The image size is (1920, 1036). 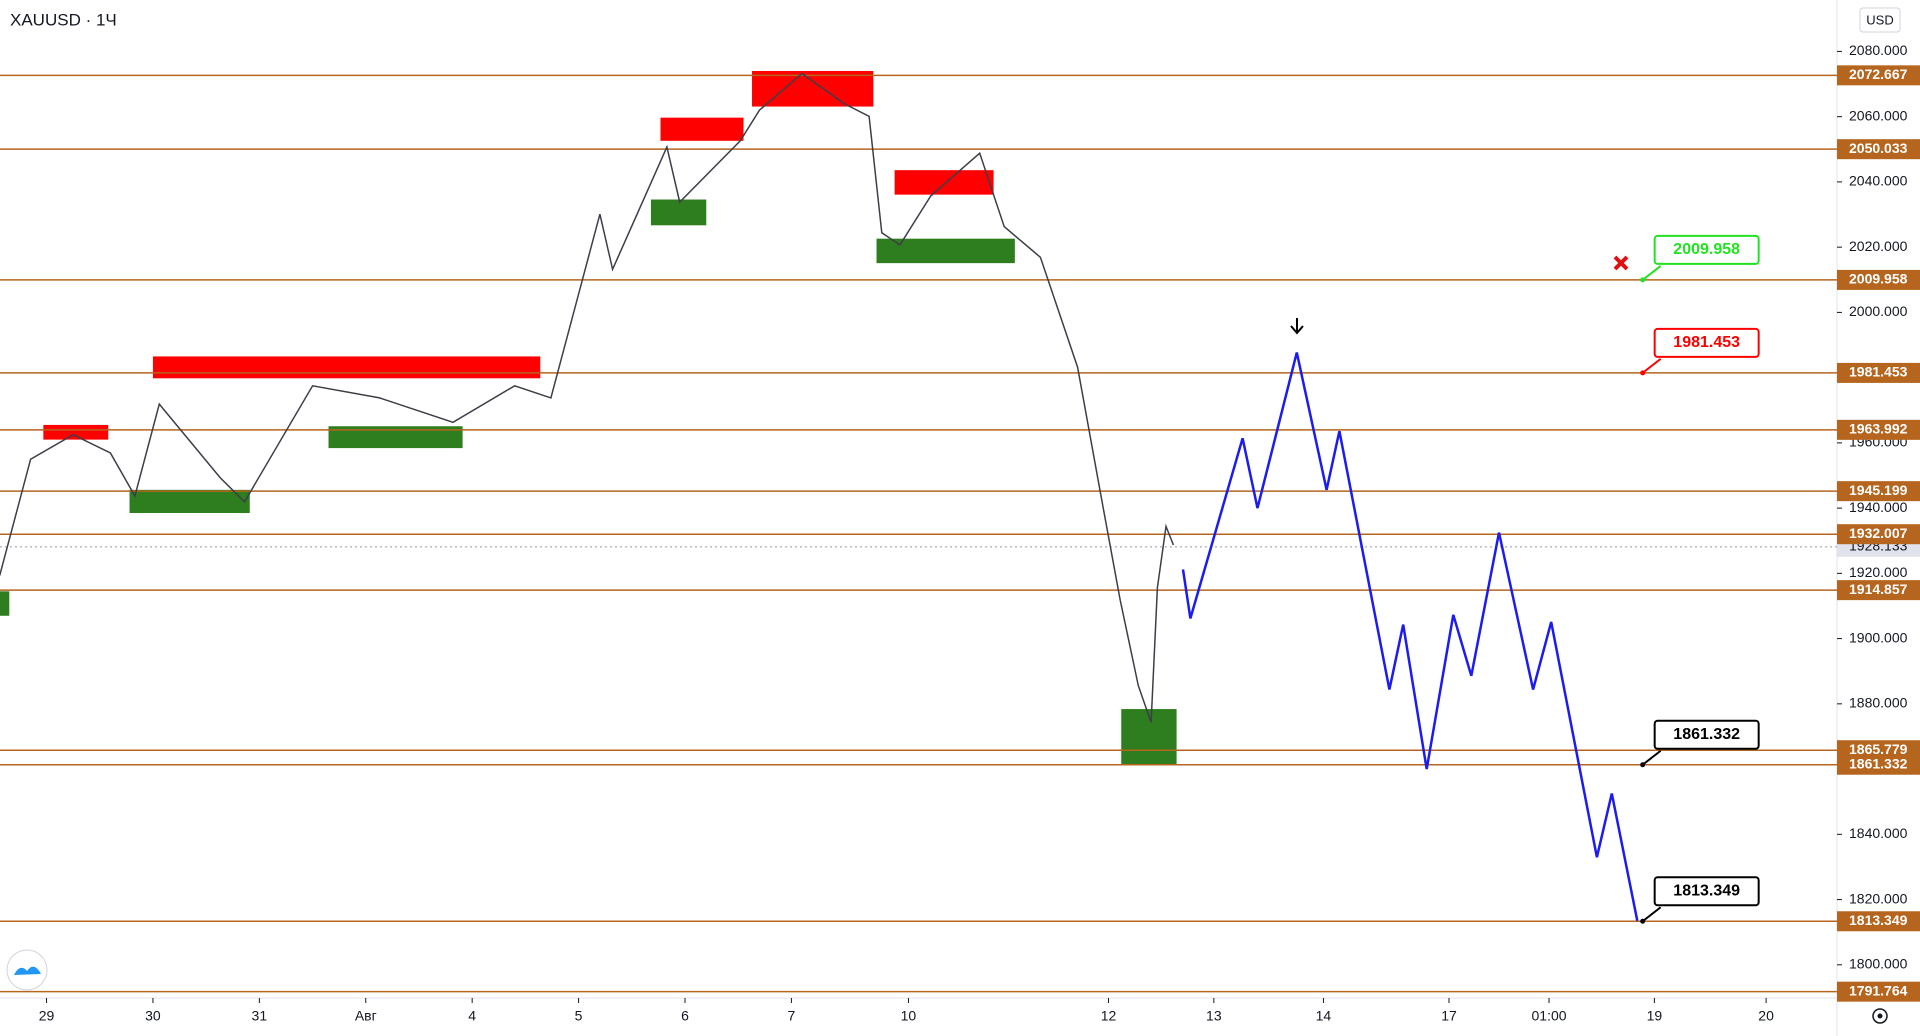 I want to click on x-tick-label: 31, so click(x=260, y=1016).